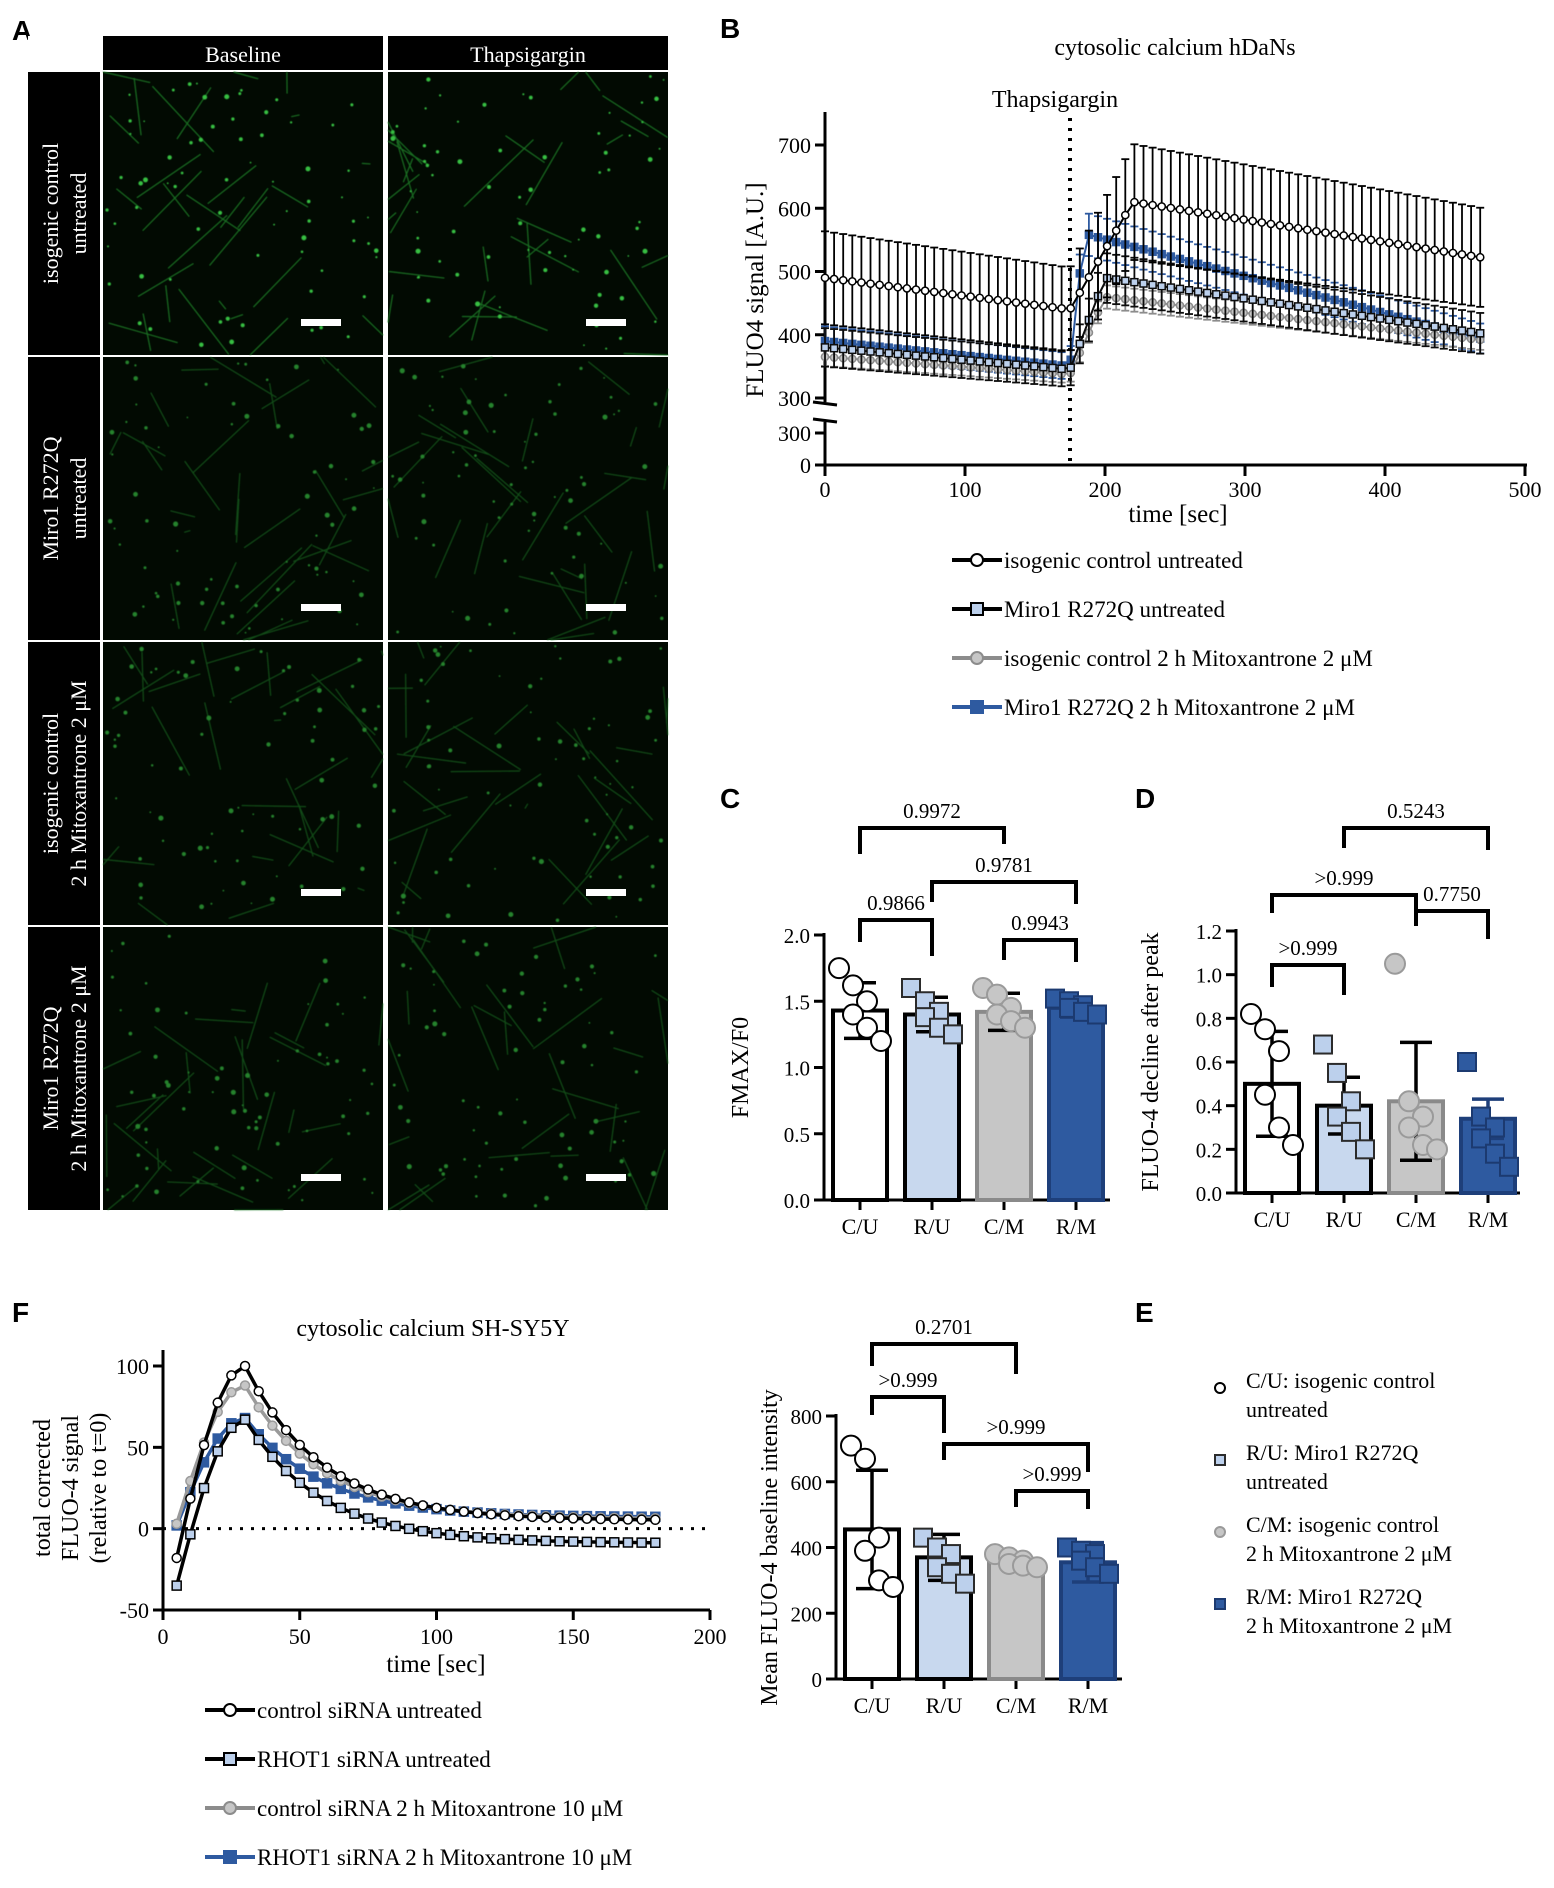  What do you see at coordinates (1272, 1219) in the screenshot?
I see `x-tick-label: C/U` at bounding box center [1272, 1219].